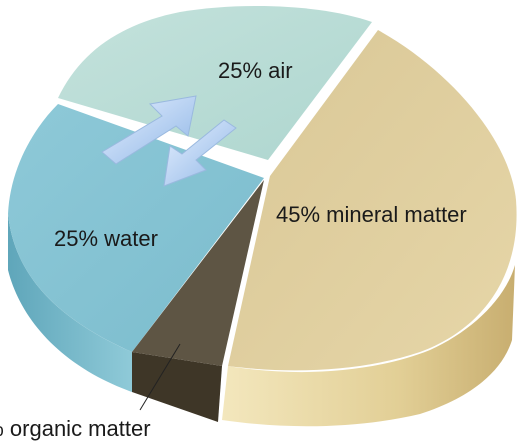 The image size is (527, 441). I want to click on label-water: 25% water, so click(106, 238).